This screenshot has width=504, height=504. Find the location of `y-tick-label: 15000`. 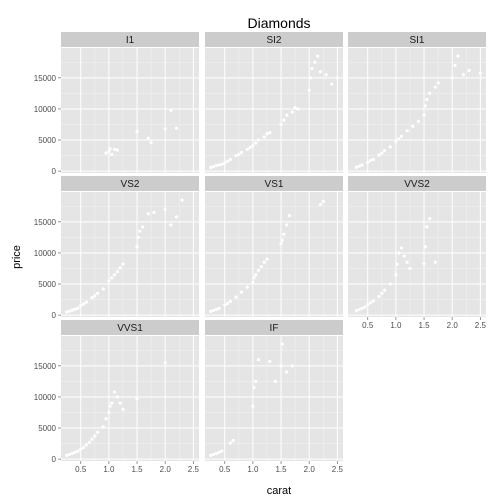

y-tick-label: 15000 is located at coordinates (45, 78).